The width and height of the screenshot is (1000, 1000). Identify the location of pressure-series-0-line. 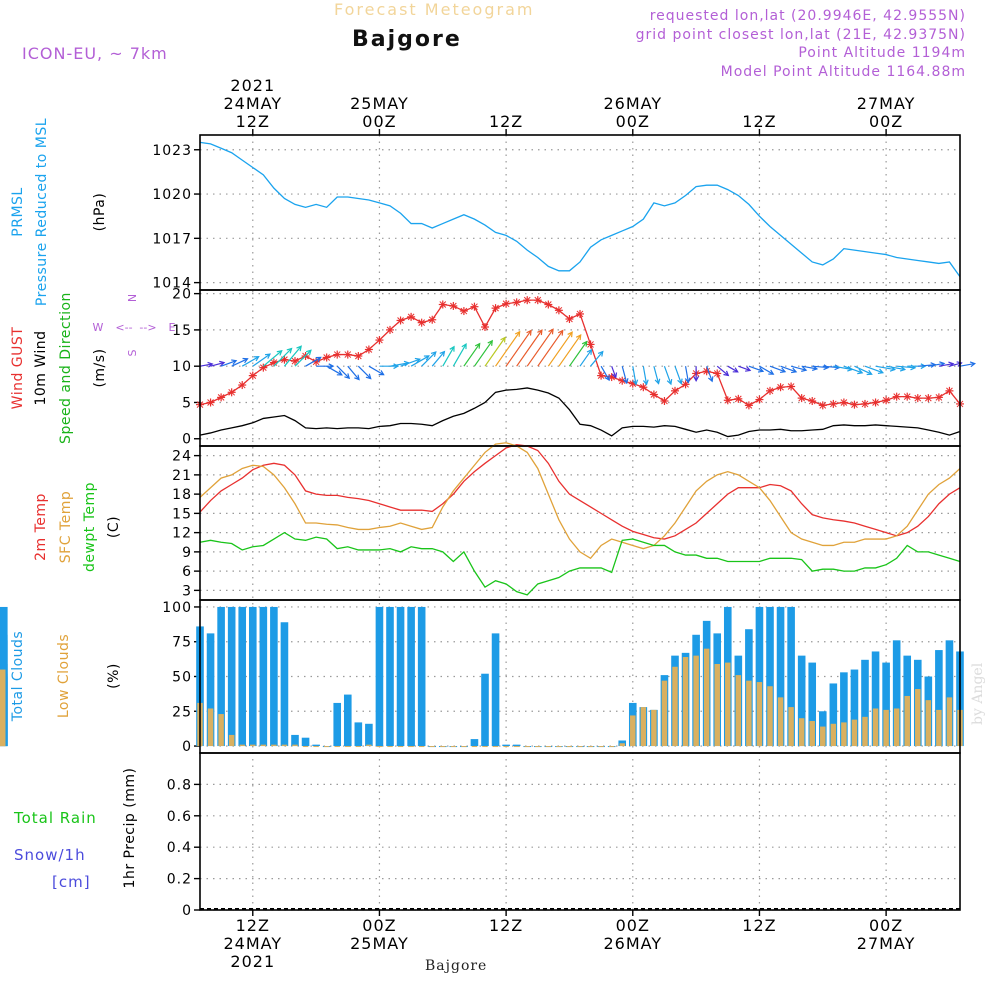
(580, 209).